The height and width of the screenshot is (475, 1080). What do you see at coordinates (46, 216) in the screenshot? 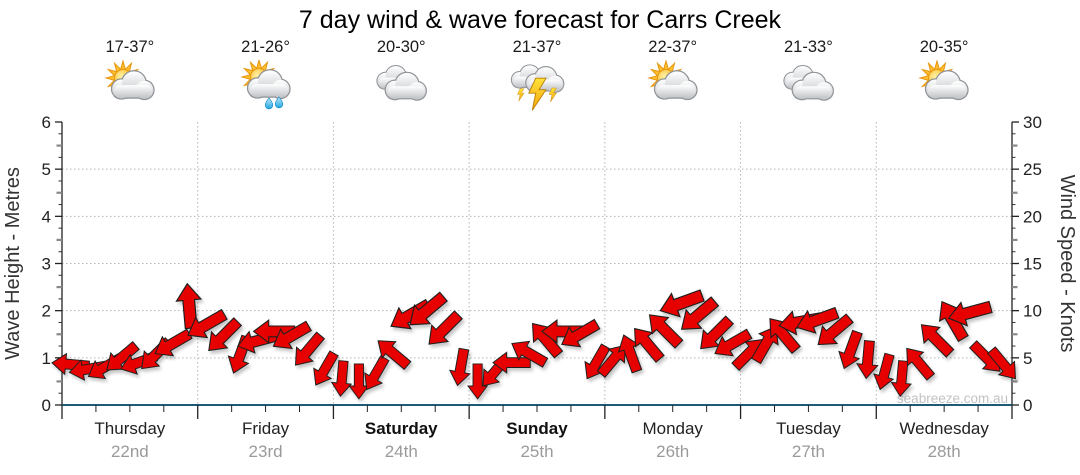
I see `wave-tick-label: 4` at bounding box center [46, 216].